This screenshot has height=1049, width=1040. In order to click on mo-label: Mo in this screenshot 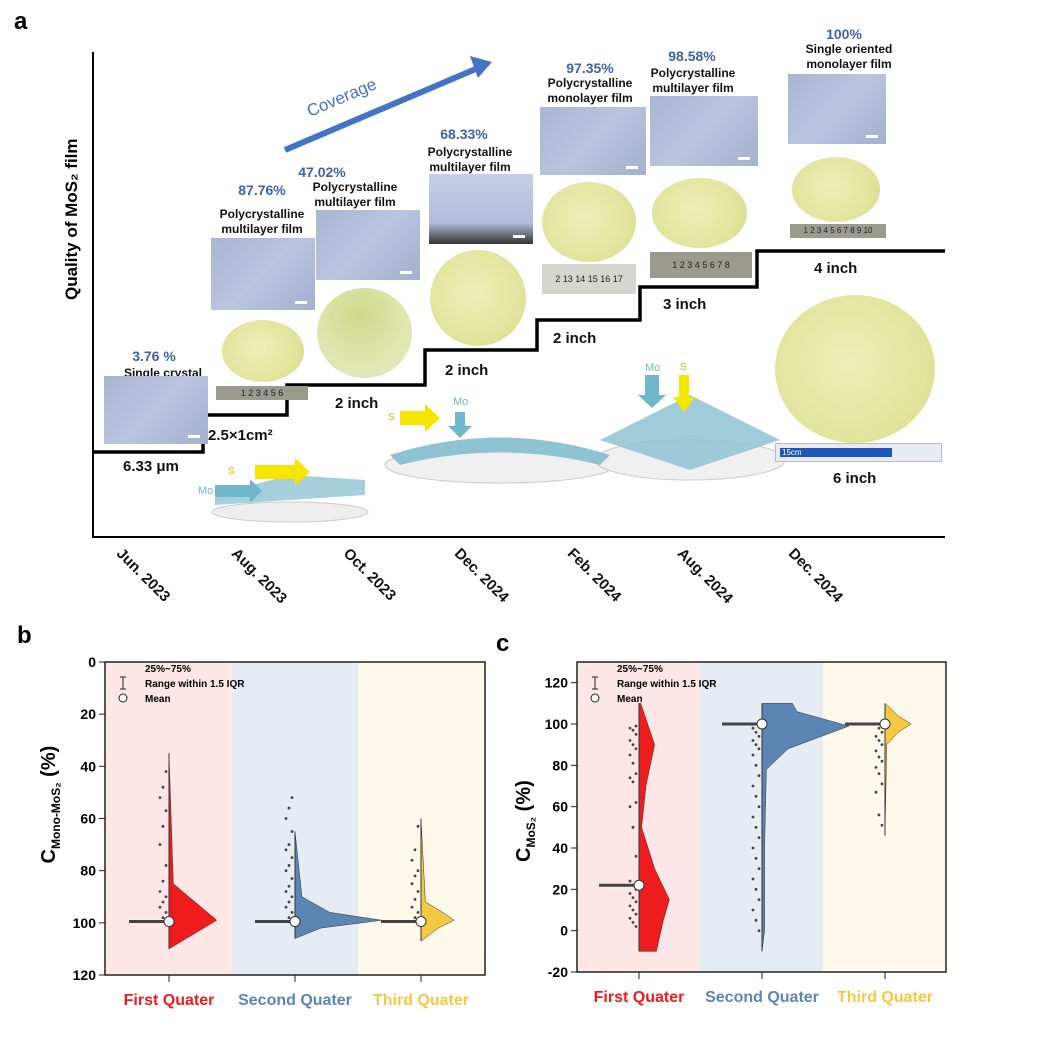, I will do `click(206, 491)`.